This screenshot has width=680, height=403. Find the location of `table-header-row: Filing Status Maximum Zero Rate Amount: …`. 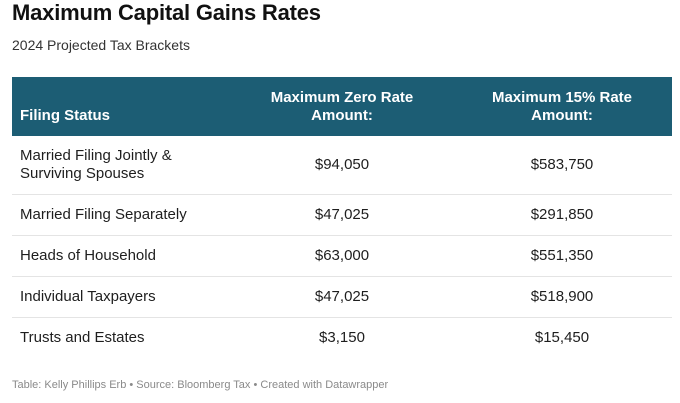

table-header-row: Filing Status Maximum Zero Rate Amount: … is located at coordinates (342, 106).